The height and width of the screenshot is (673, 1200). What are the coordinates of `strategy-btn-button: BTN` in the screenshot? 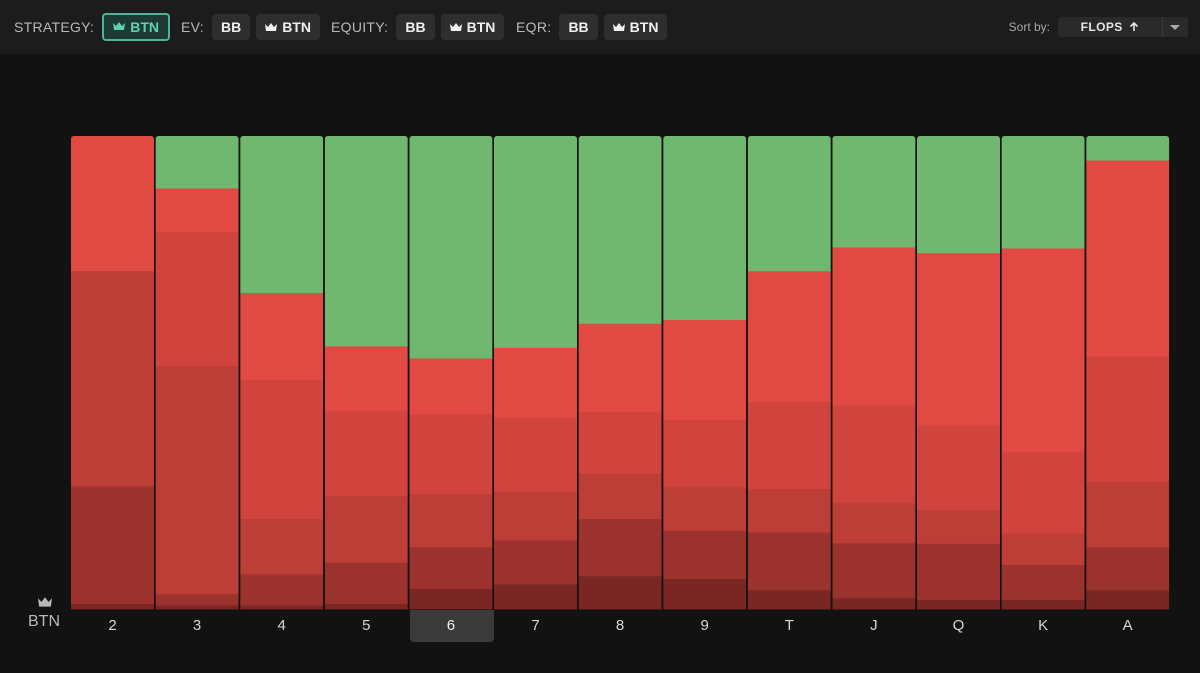 It's located at (136, 26).